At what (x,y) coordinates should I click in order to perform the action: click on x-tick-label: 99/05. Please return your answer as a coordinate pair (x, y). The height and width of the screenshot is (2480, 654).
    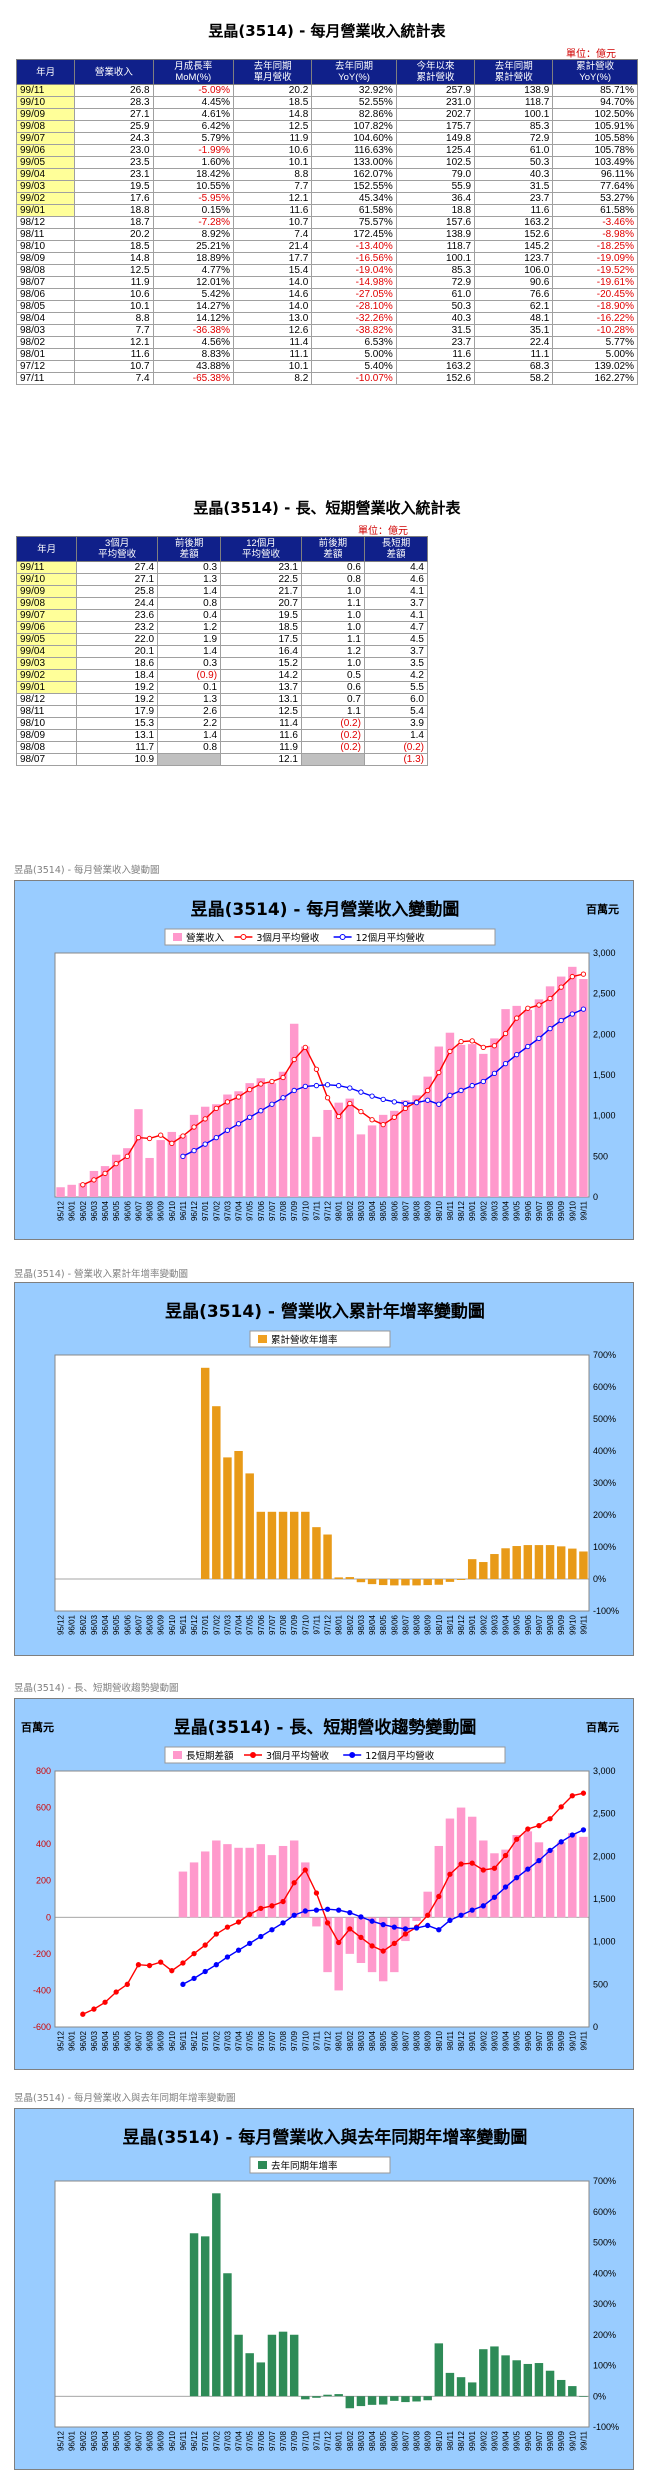
    Looking at the image, I should click on (517, 1624).